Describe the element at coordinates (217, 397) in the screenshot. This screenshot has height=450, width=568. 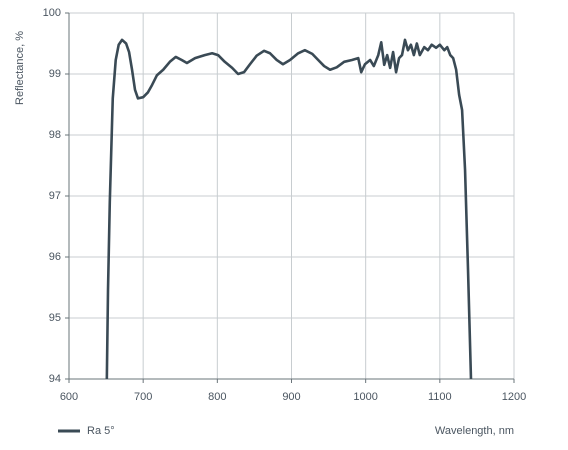
I see `x-tick-label: 800` at that location.